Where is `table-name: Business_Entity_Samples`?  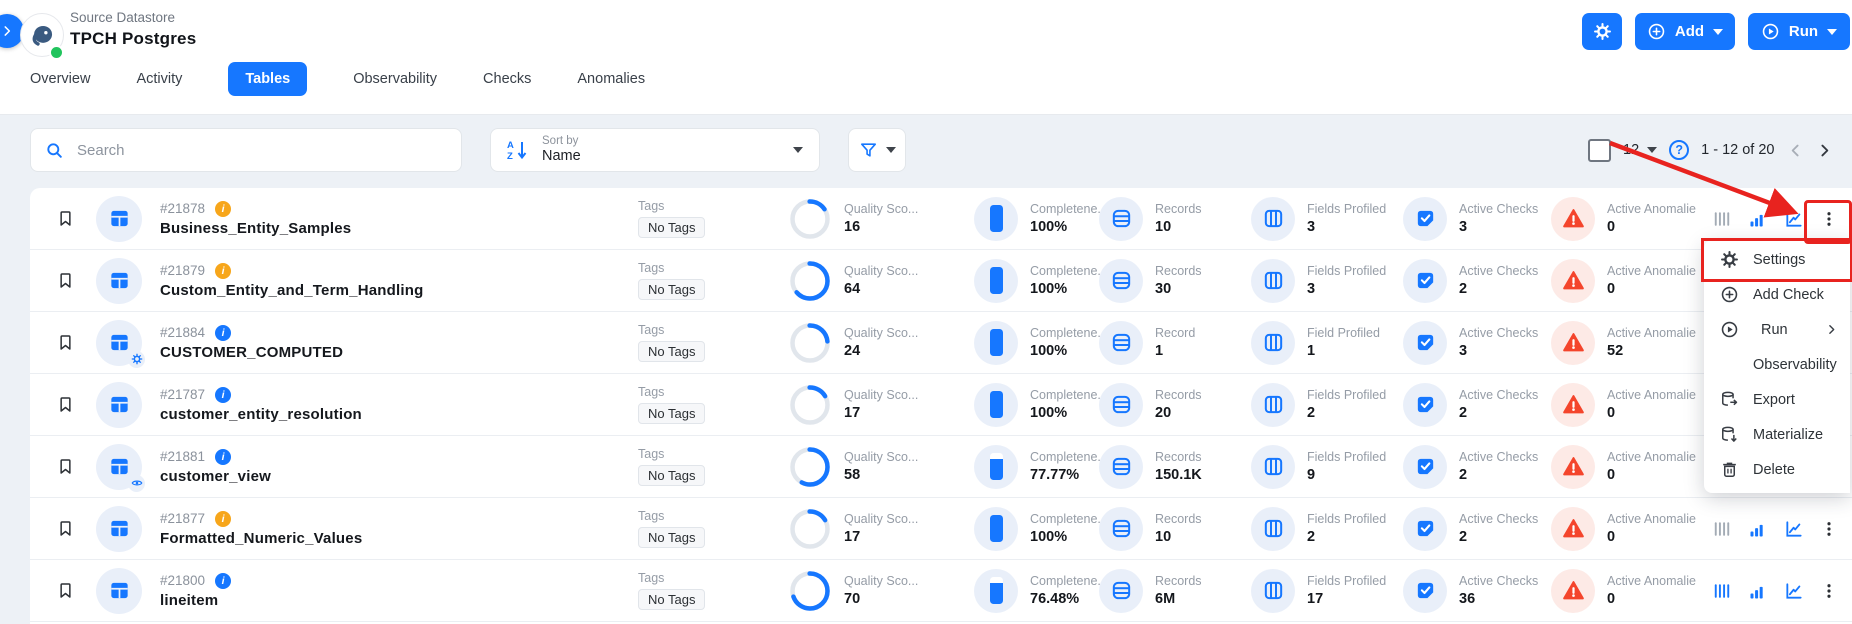
table-name: Business_Entity_Samples is located at coordinates (256, 228).